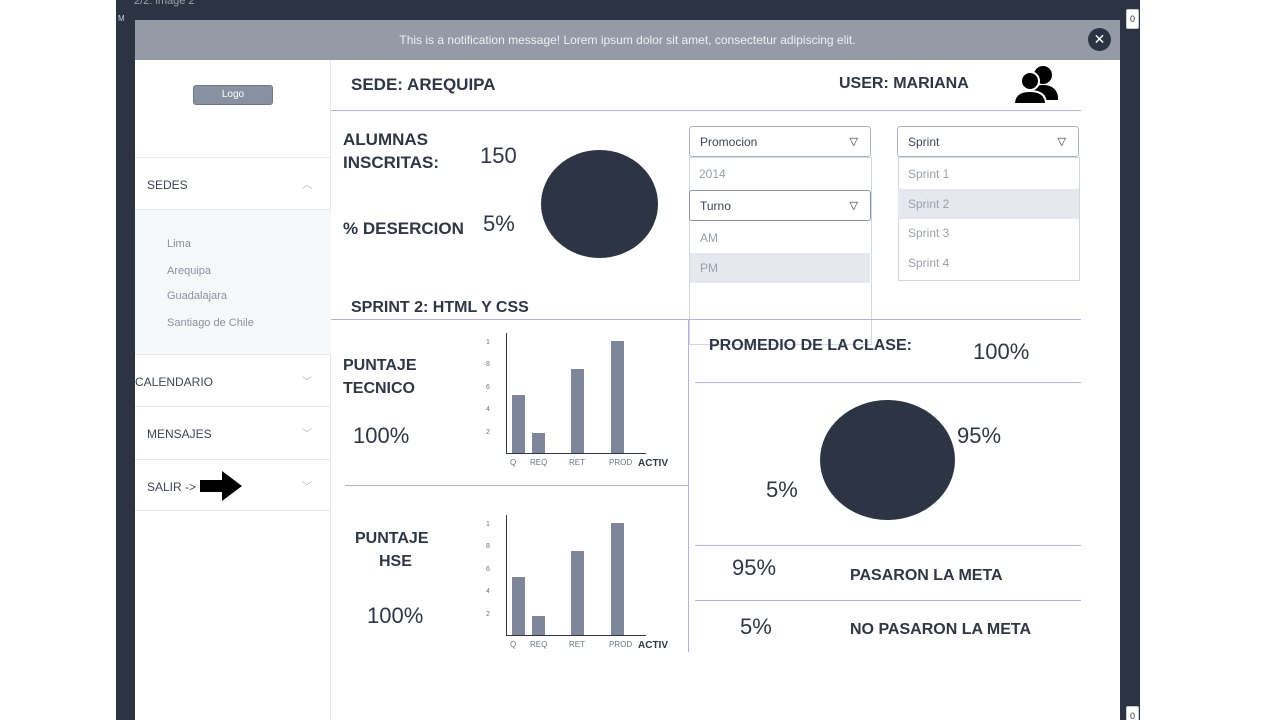 This screenshot has width=1280, height=720. I want to click on window-frame-top, so click(628, 10).